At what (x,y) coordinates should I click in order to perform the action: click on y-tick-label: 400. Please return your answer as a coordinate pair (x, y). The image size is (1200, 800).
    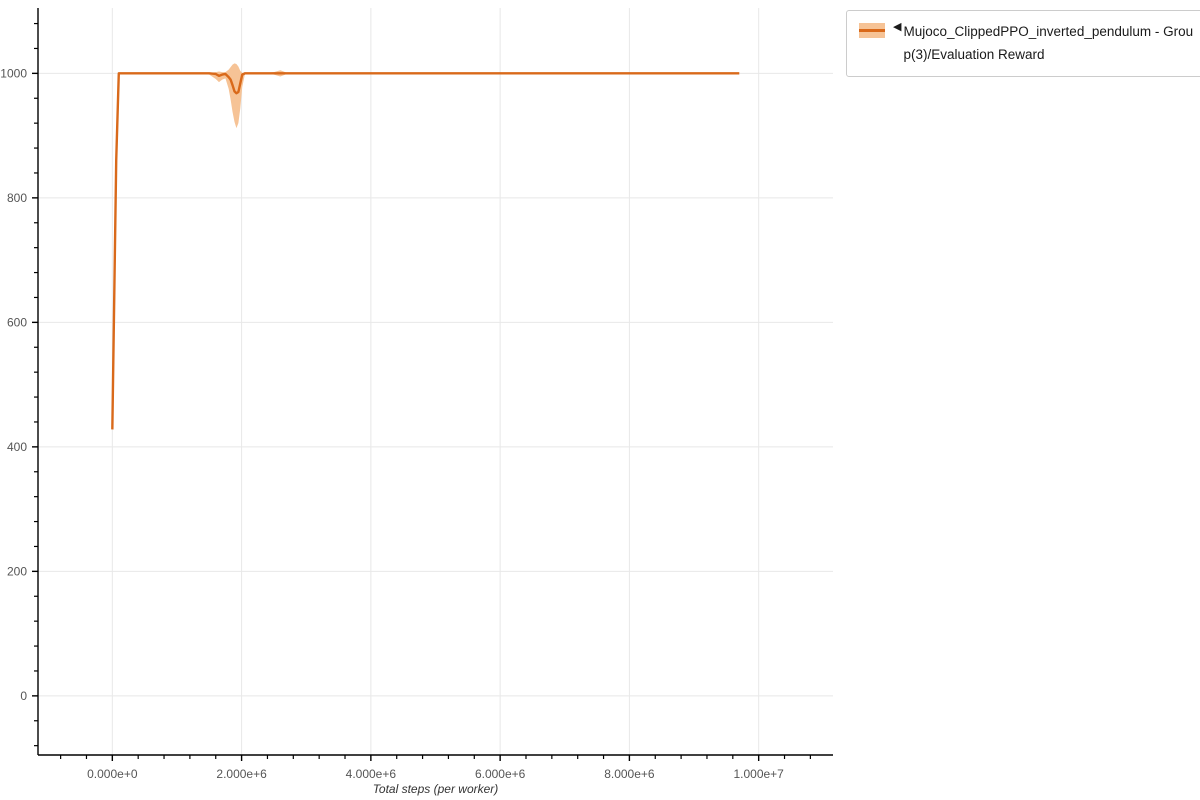
    Looking at the image, I should click on (17, 447).